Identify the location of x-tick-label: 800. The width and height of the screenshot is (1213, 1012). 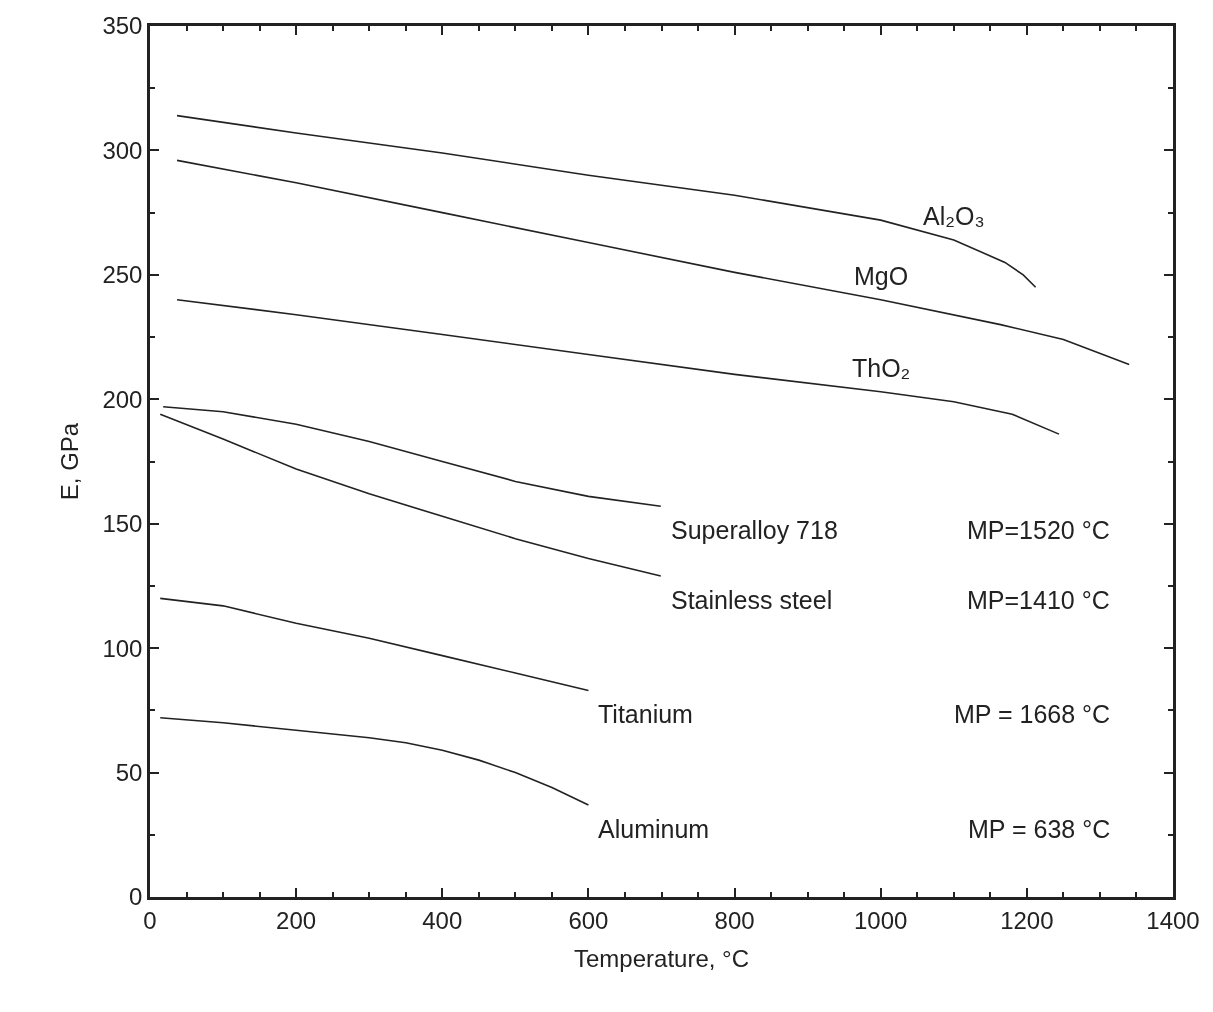
(734, 920).